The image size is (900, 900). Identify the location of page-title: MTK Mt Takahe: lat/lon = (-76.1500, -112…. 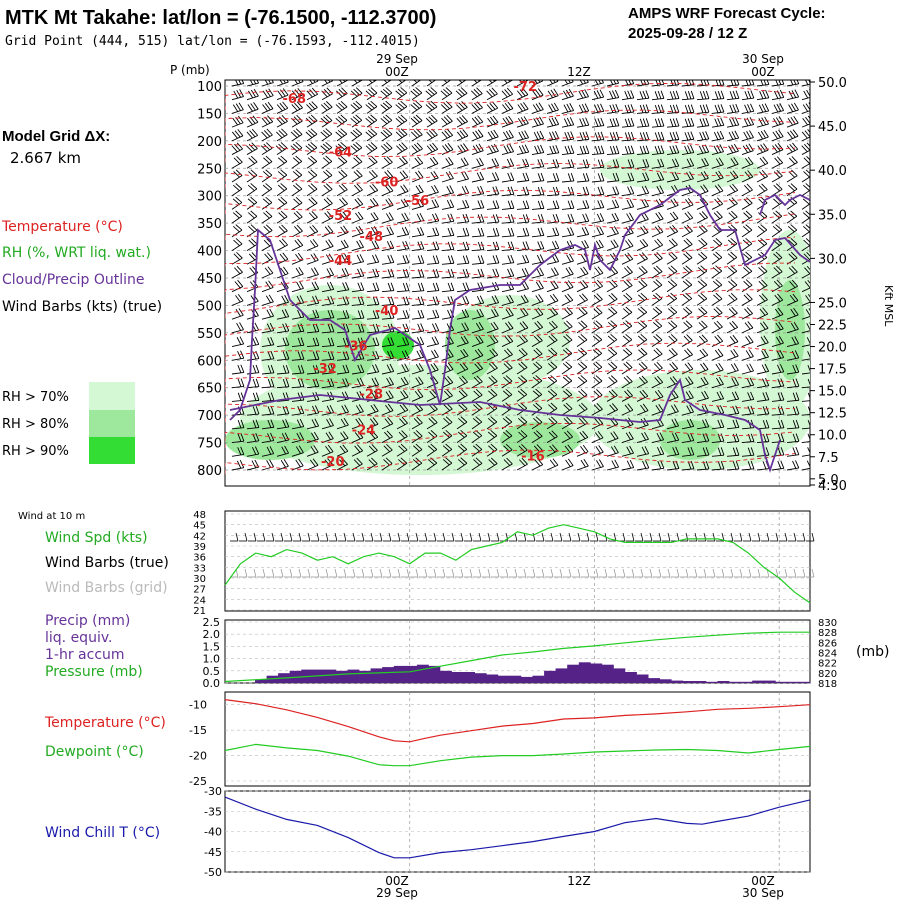
(220, 18).